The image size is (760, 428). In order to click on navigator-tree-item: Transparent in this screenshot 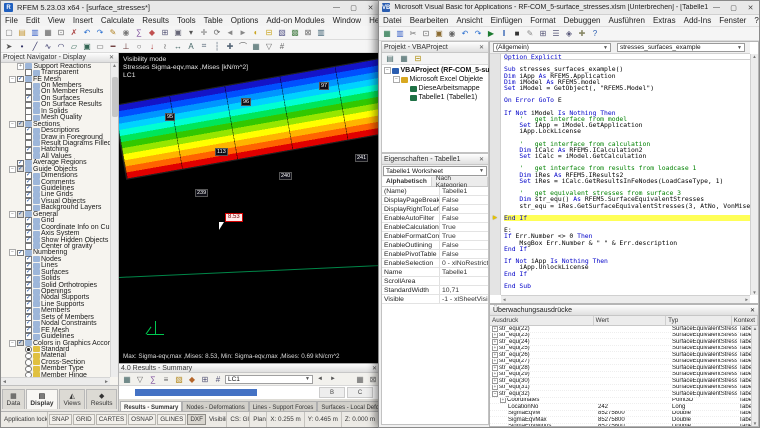, I will do `click(55, 72)`.